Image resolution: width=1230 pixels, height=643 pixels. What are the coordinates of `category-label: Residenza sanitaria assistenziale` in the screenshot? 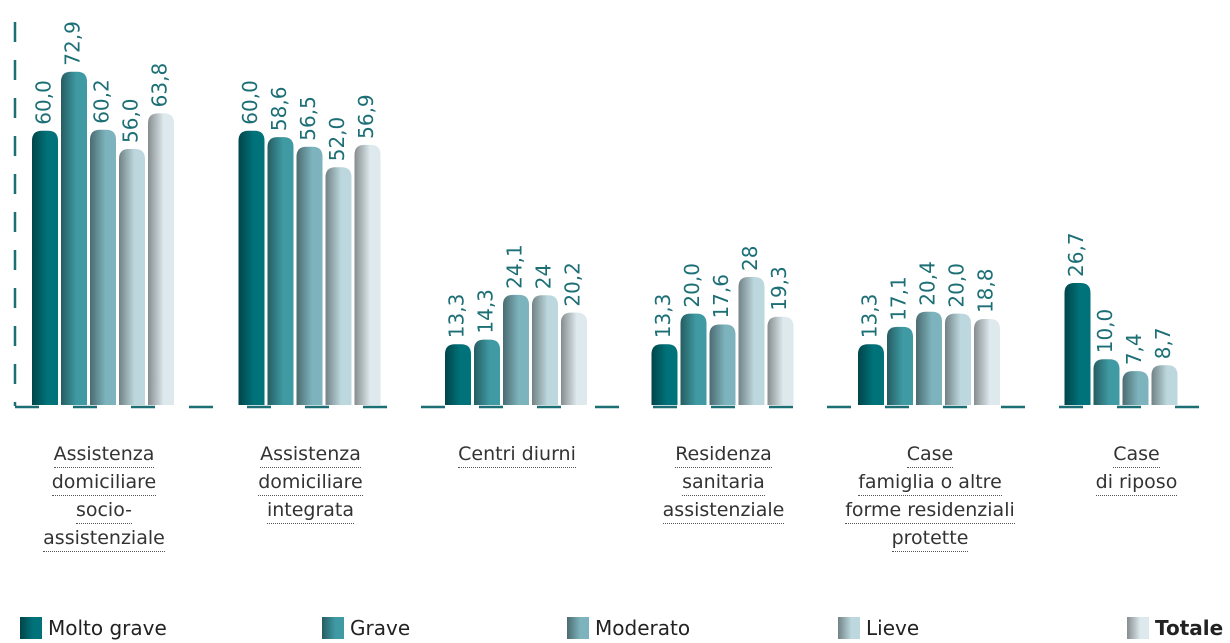 It's located at (724, 482).